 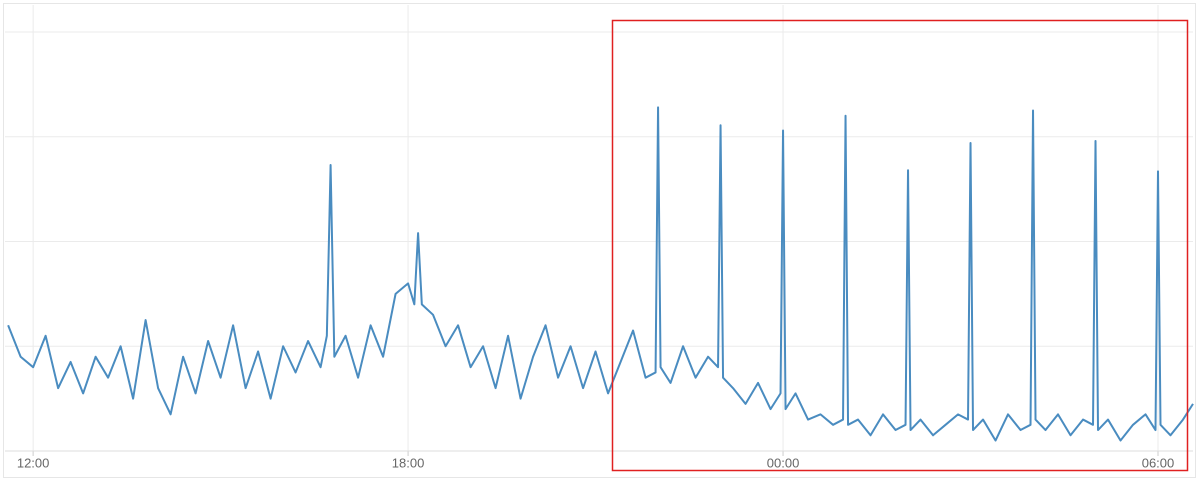 I want to click on x-tick-label: 12:00, so click(x=33, y=462).